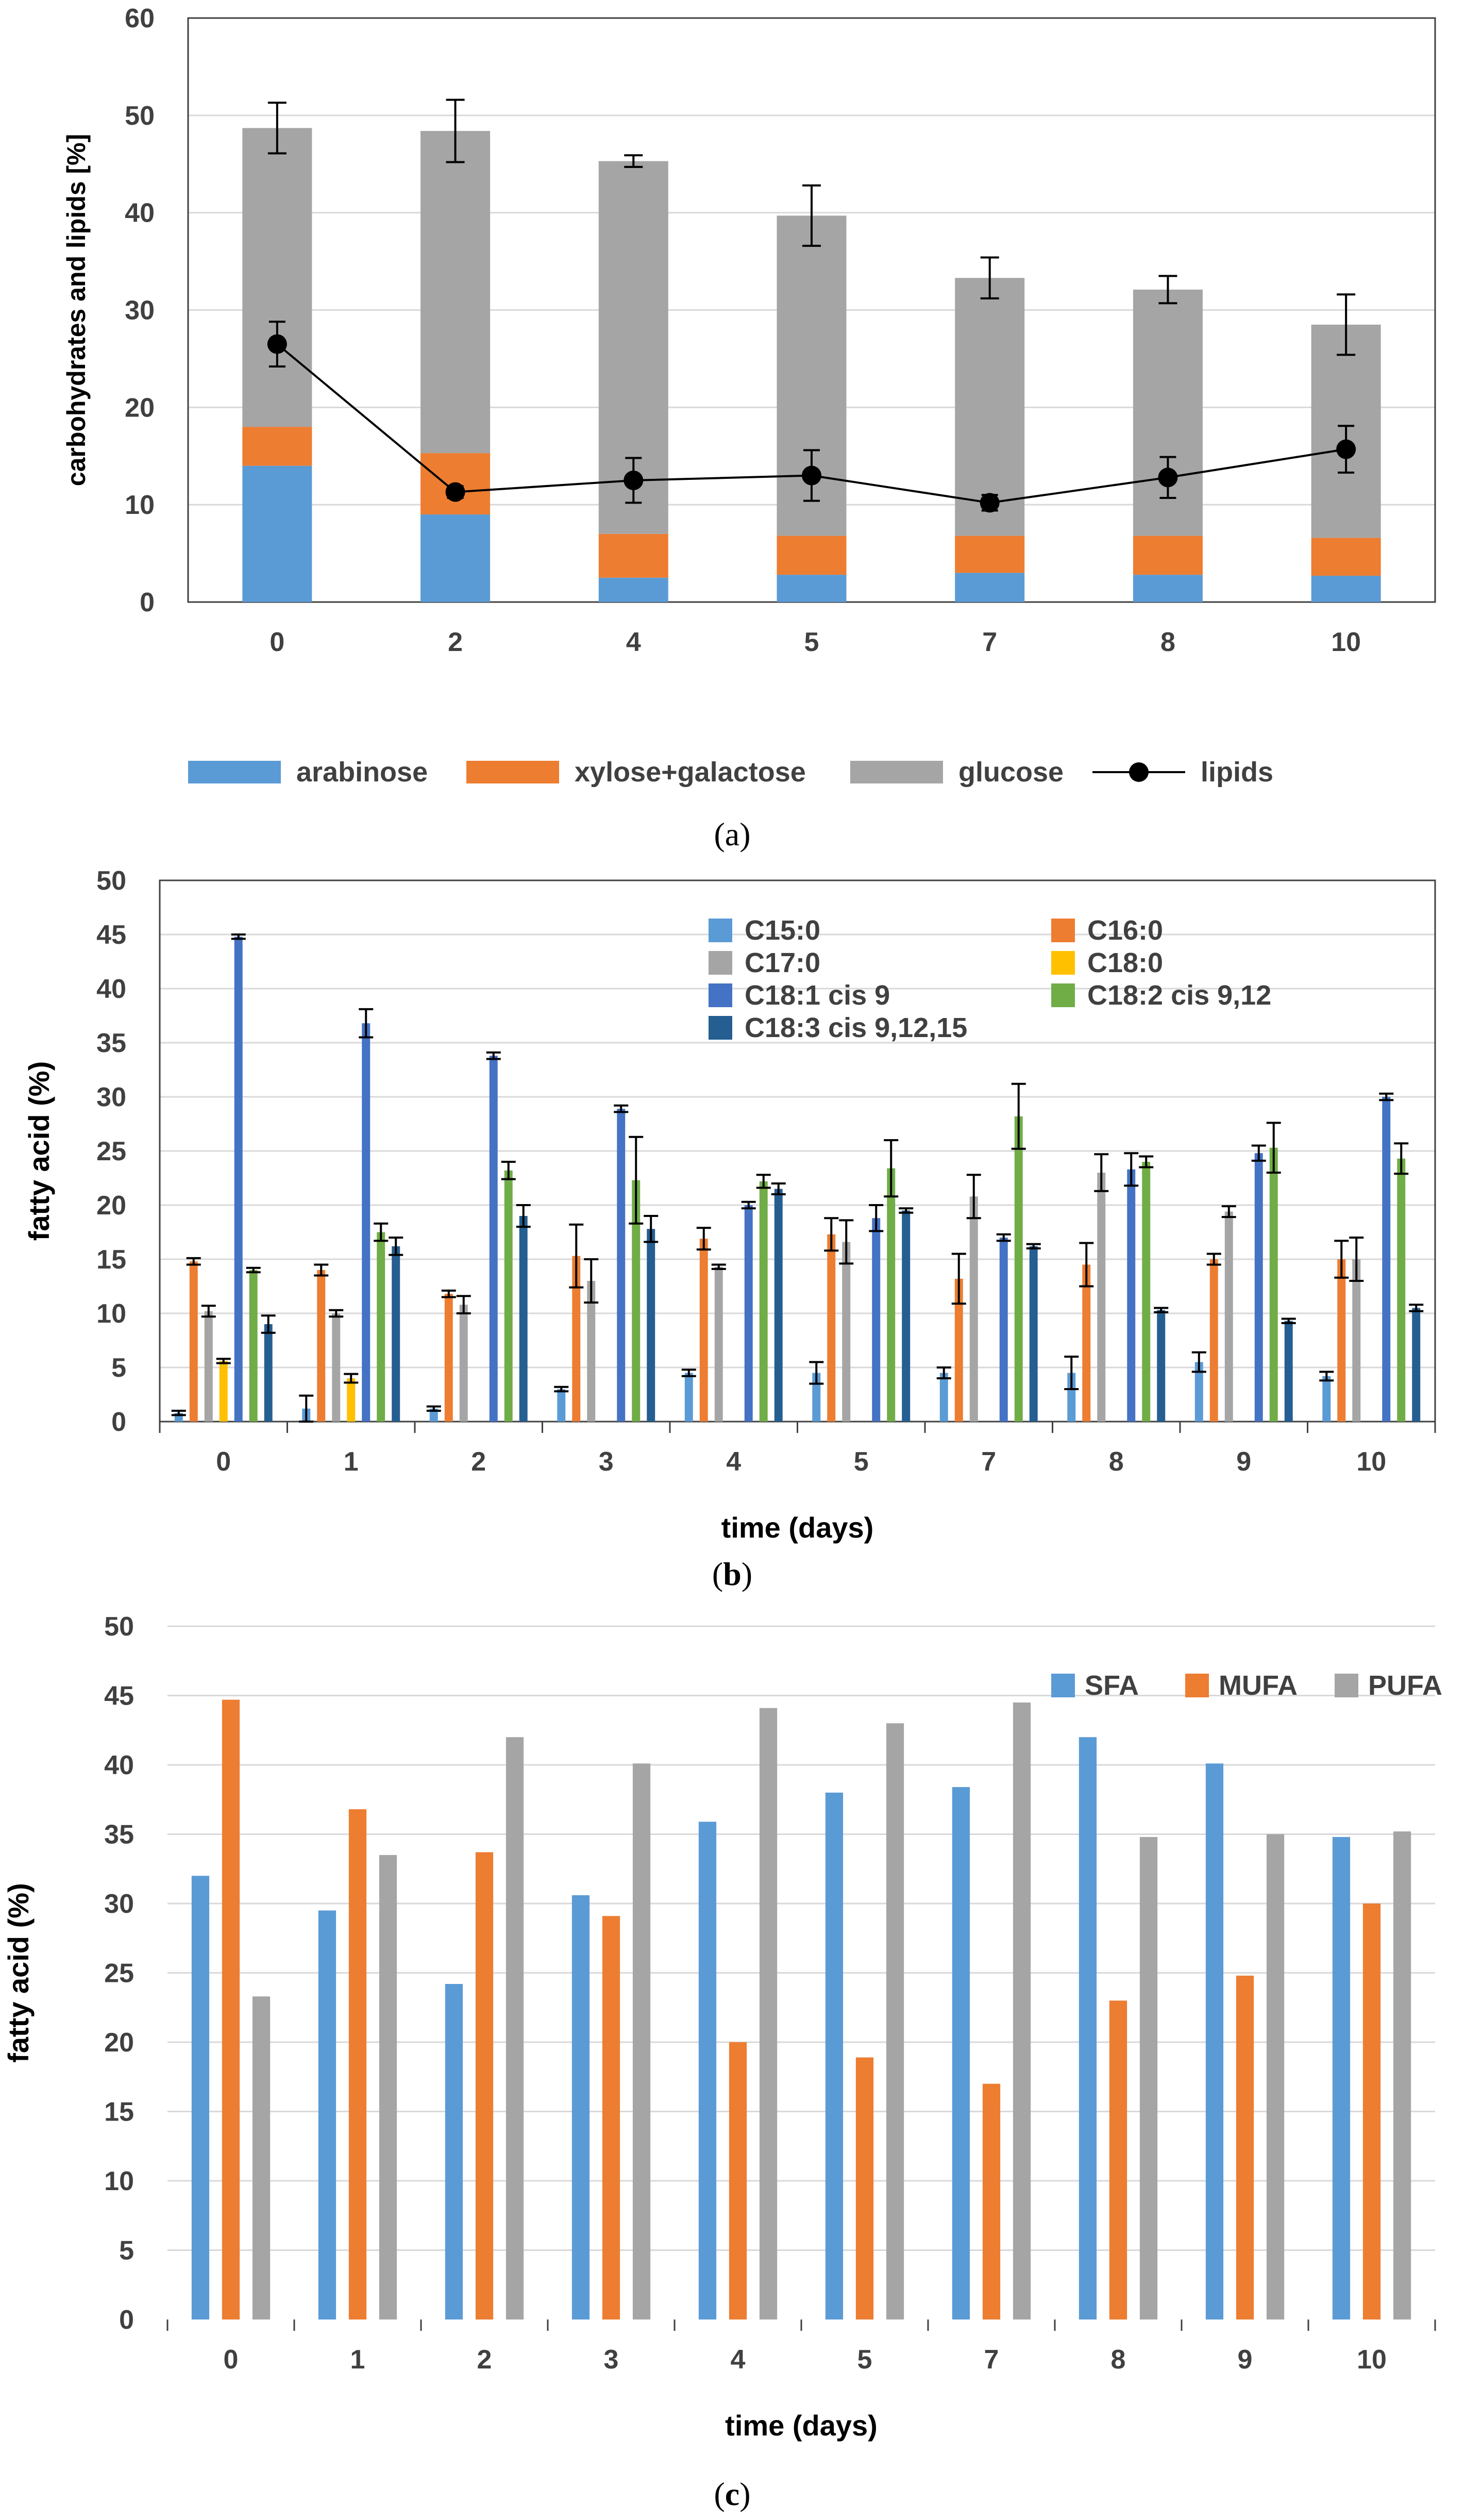  I want to click on y-axis-label: fatty acid (%), so click(39, 1151).